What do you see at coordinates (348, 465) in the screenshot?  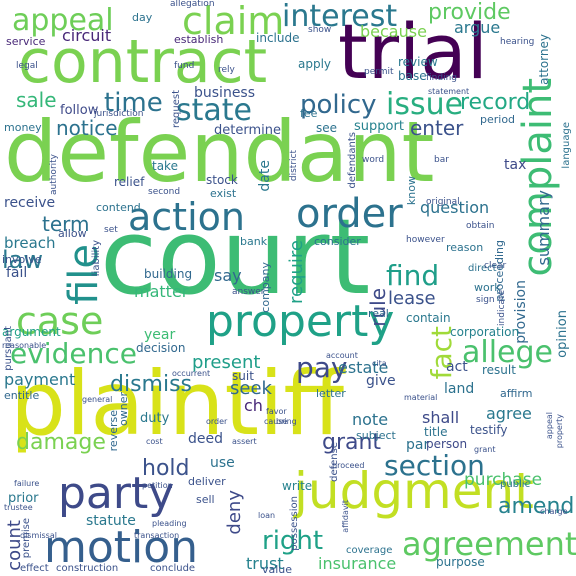 I see `word-proceed: proceed` at bounding box center [348, 465].